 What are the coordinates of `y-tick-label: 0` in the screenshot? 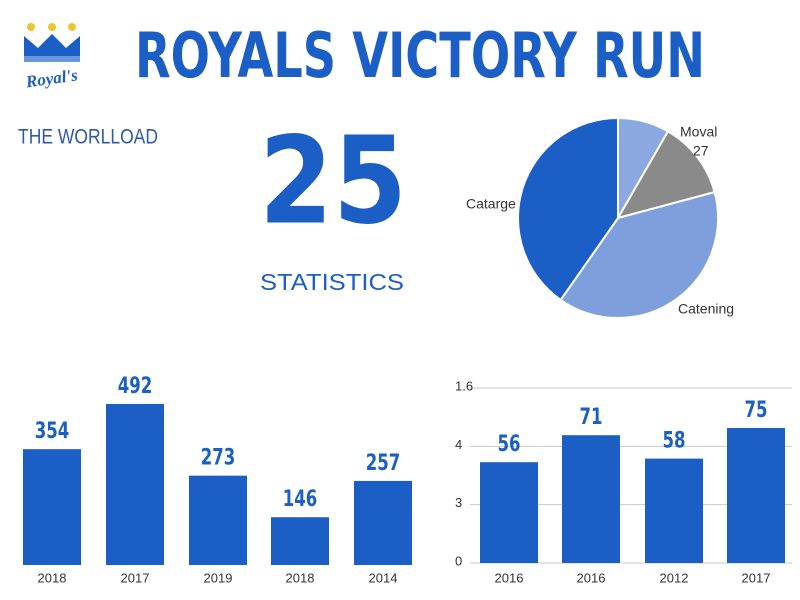 It's located at (458, 560).